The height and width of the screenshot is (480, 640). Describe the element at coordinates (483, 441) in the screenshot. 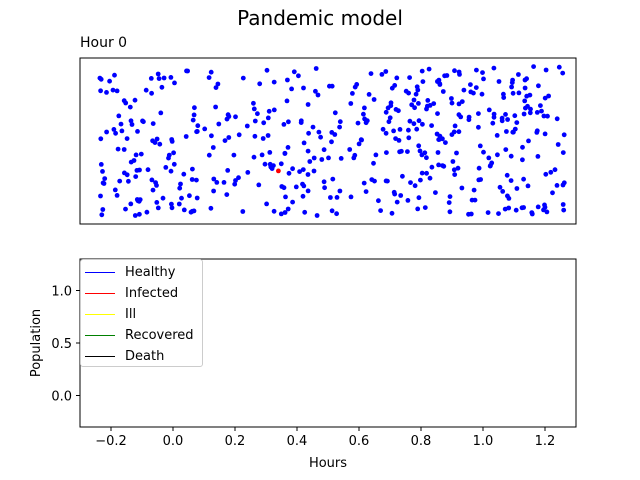

I see `x-tick-label: 1.0` at that location.